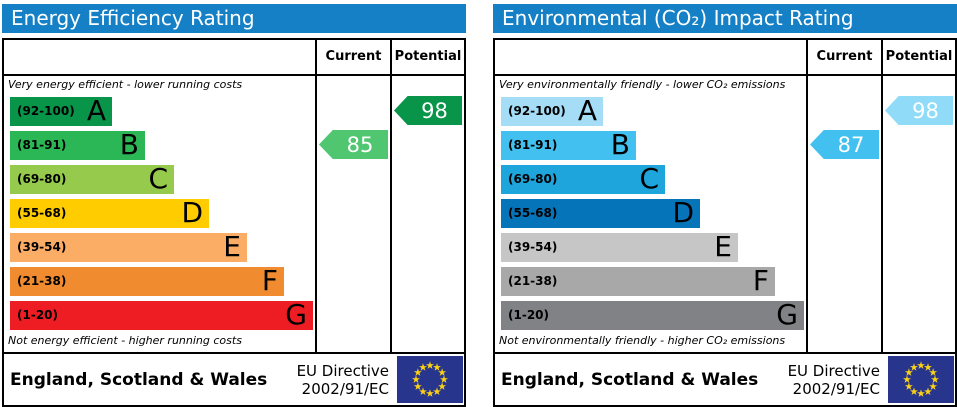  Describe the element at coordinates (352, 214) in the screenshot. I see `current-column: 85` at that location.